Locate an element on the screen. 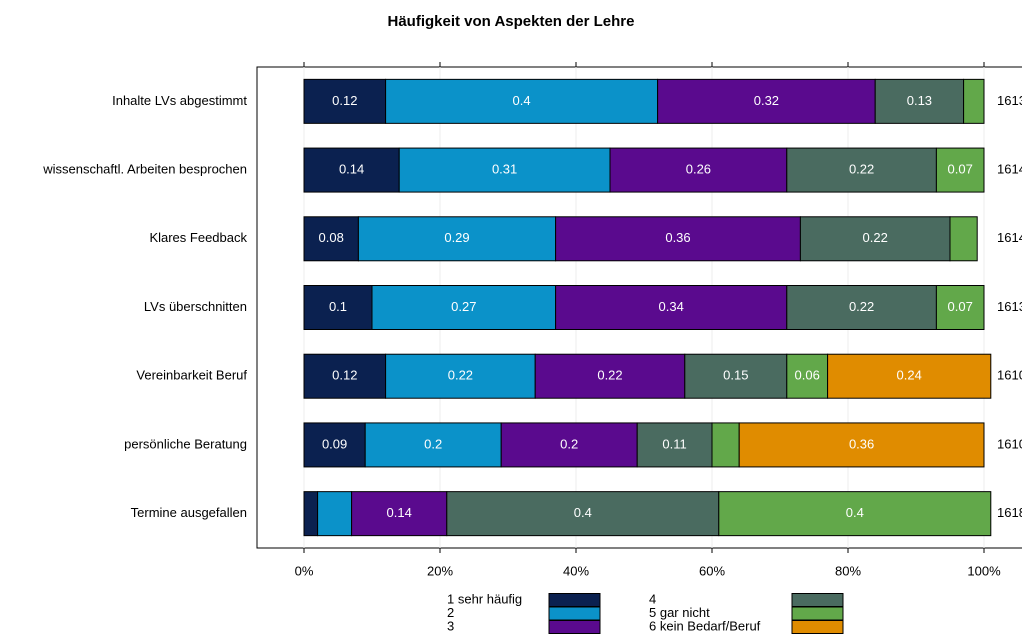  y-tick-label: Termine ausgefallen is located at coordinates (189, 512).